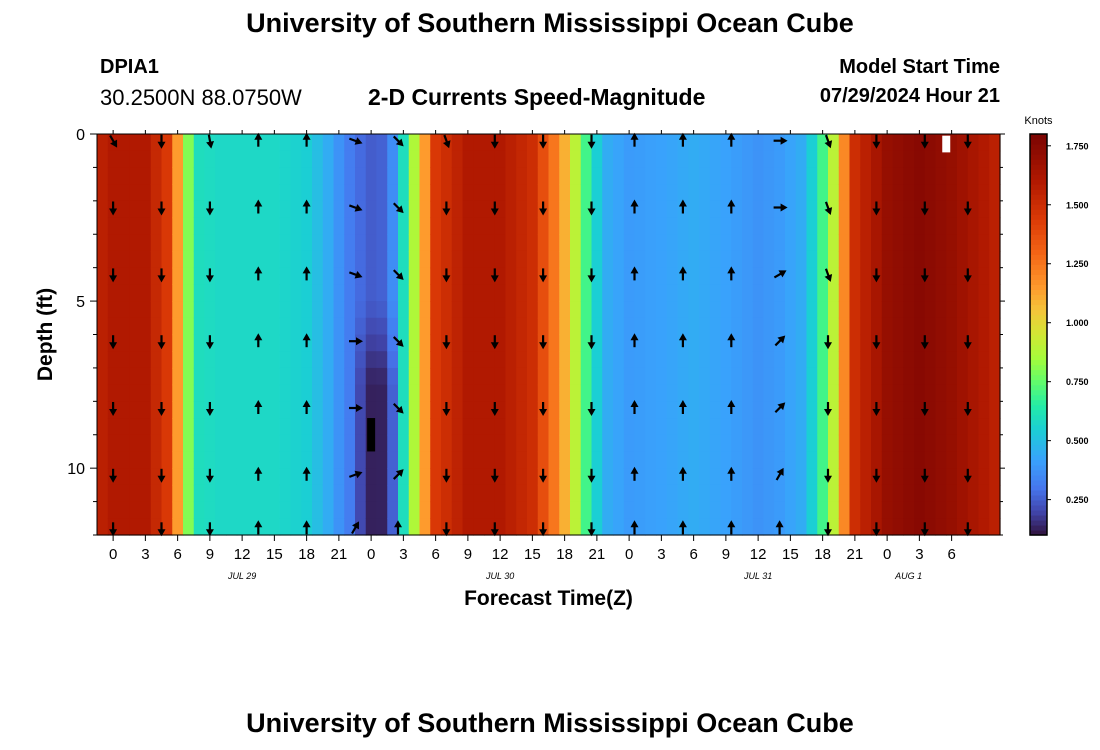  Describe the element at coordinates (113, 554) in the screenshot. I see `x-tick-label: 0` at that location.